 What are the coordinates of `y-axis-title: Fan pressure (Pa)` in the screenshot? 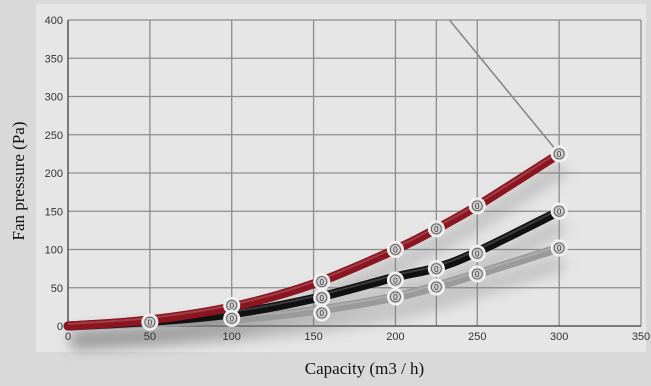 It's located at (18, 181).